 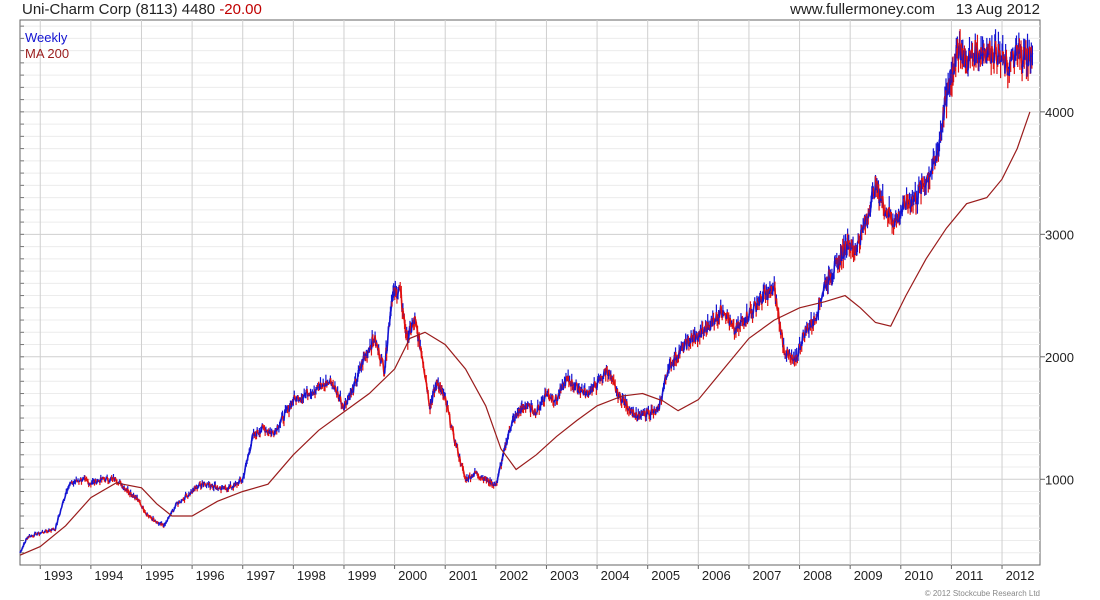 I want to click on y-tick-label: 2000, so click(x=1059, y=357).